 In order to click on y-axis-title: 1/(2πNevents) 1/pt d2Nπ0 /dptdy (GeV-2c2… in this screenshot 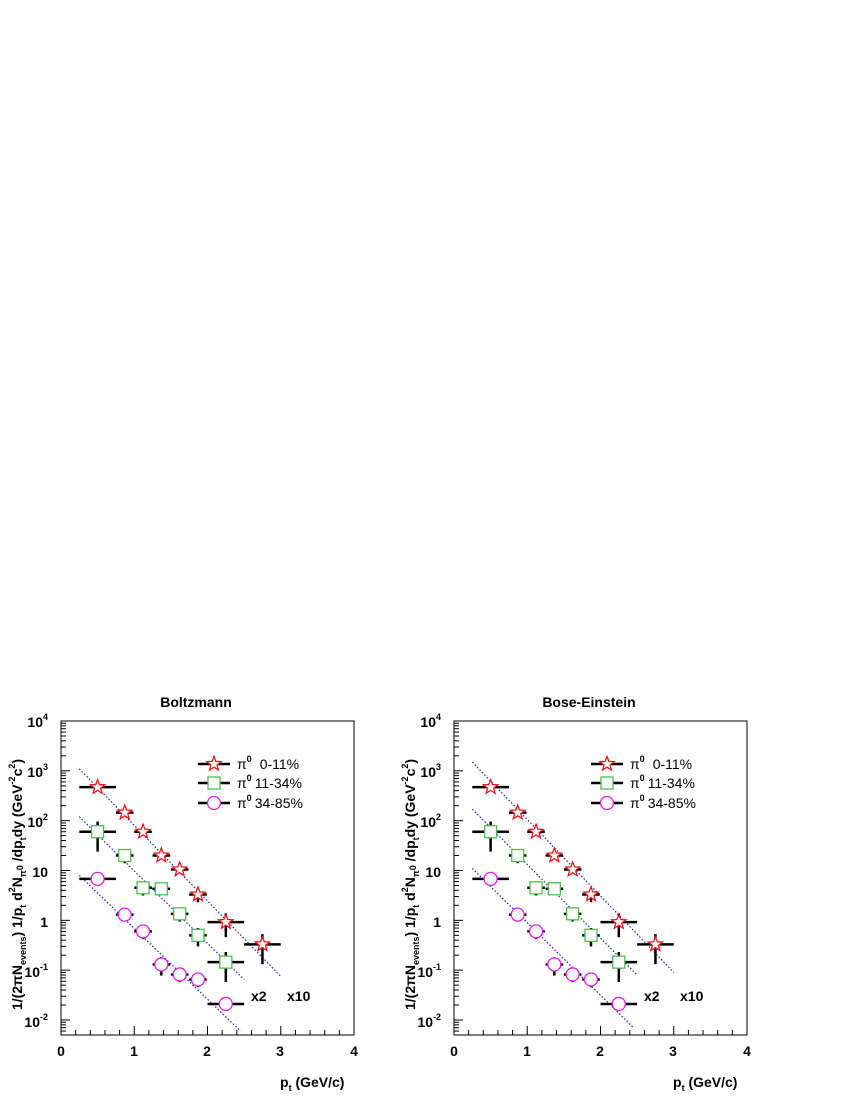, I will do `click(17, 884)`.